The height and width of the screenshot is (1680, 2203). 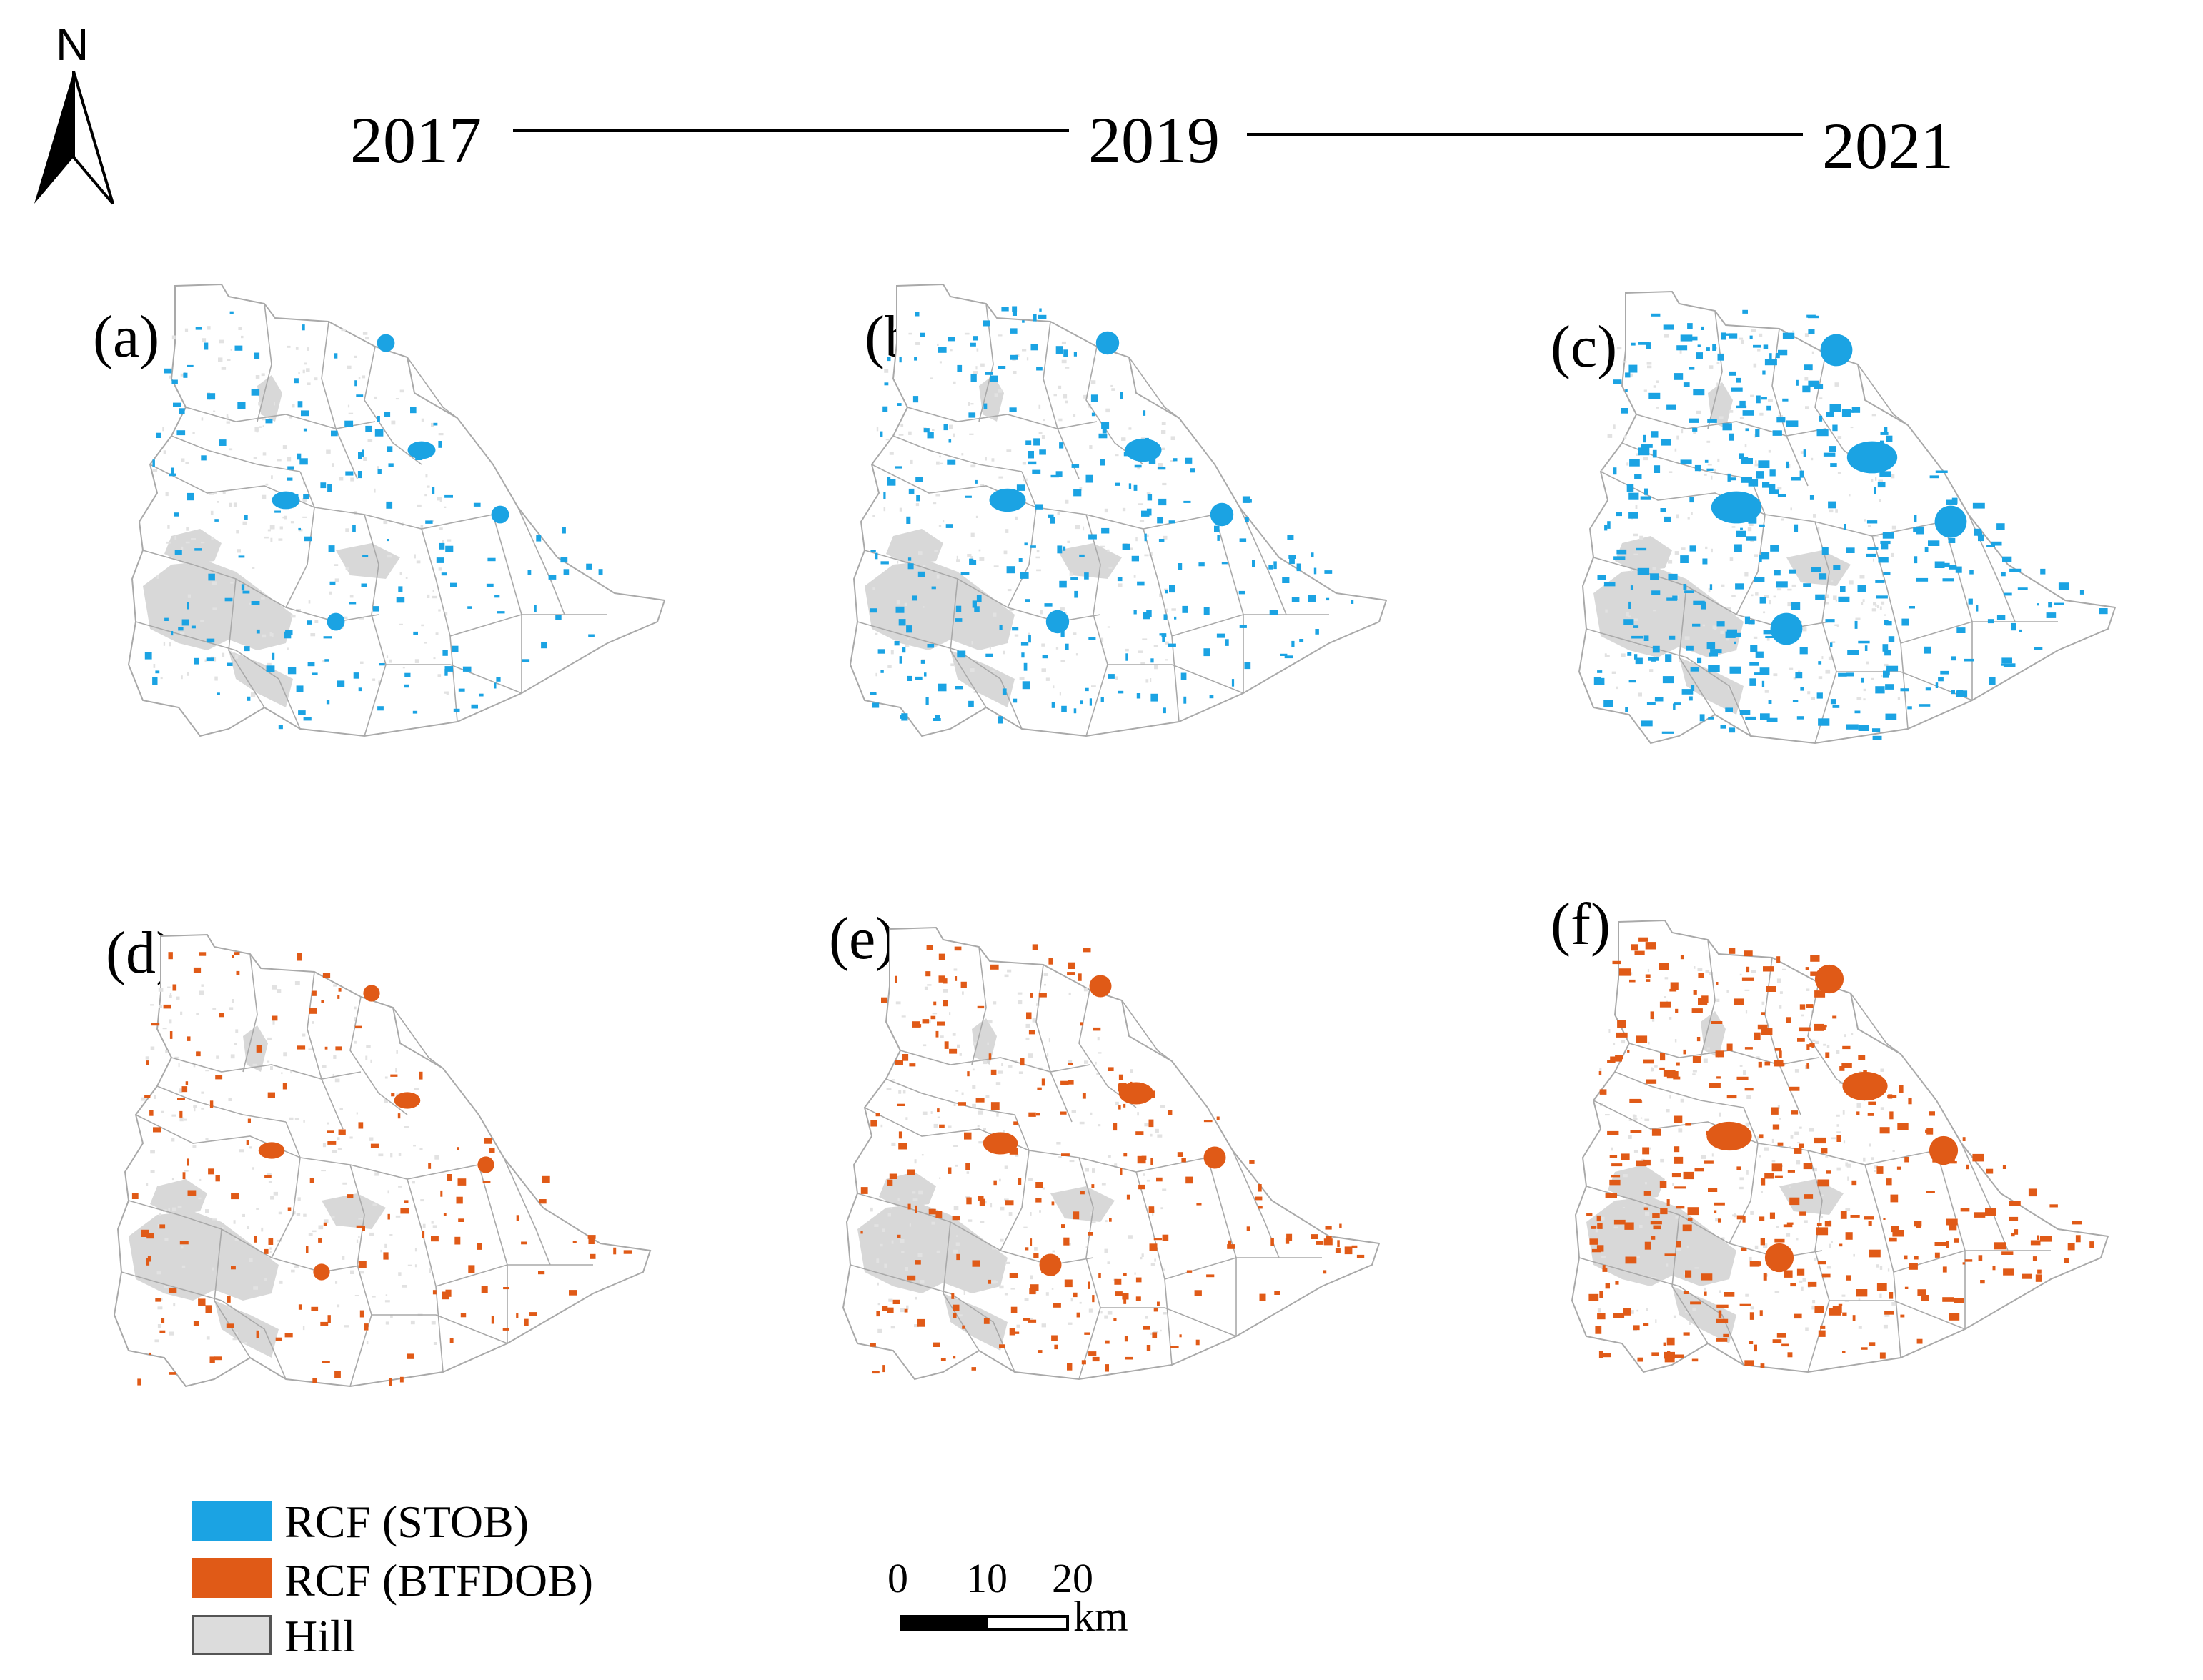 I want to click on scale-tick-10: 10, so click(x=987, y=1578).